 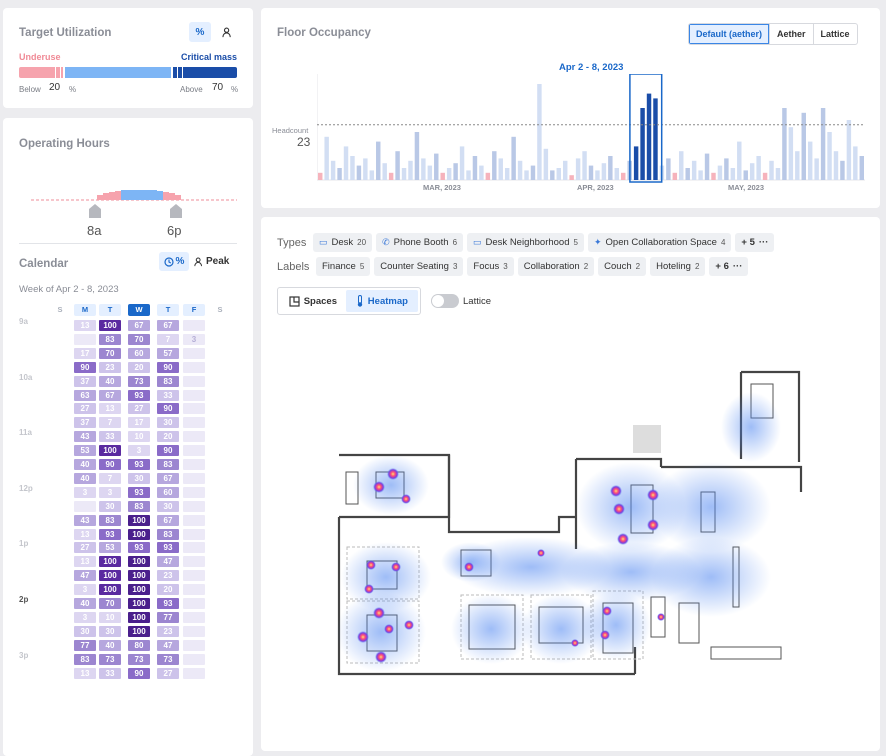 What do you see at coordinates (200, 32) in the screenshot?
I see `percent-toggle-button: %` at bounding box center [200, 32].